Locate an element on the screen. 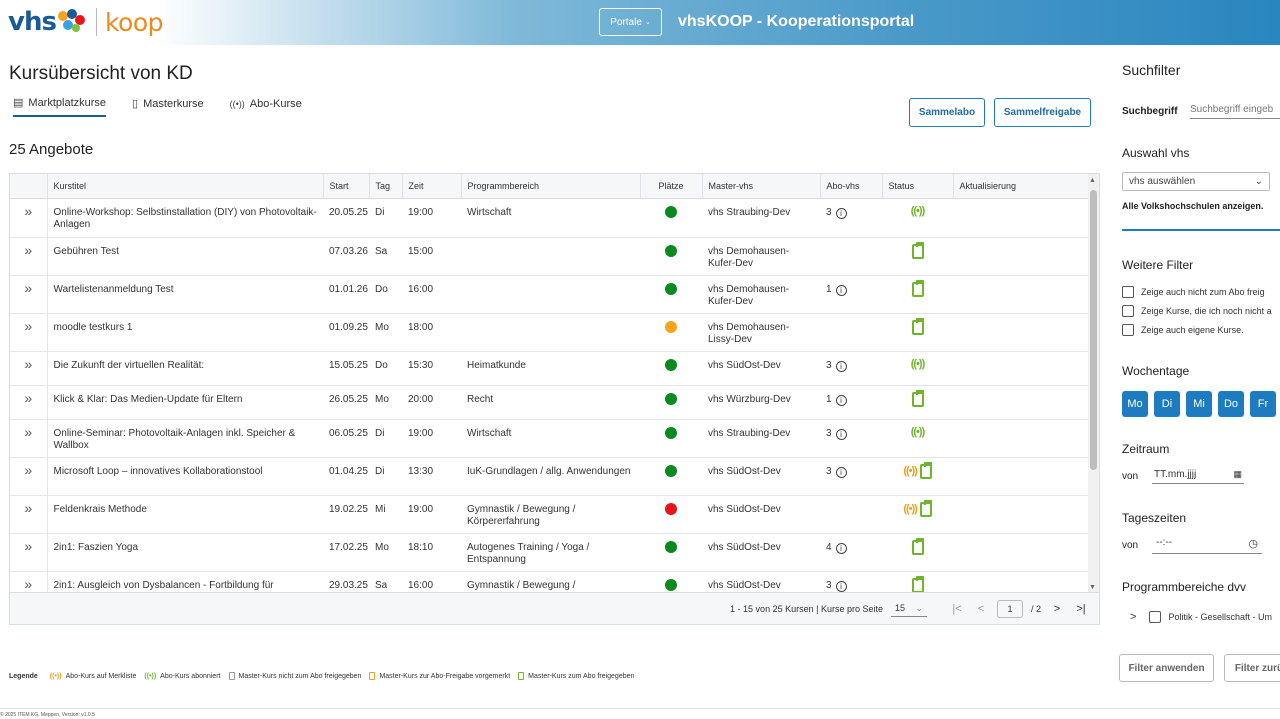 This screenshot has height=719, width=1280. col-abo-vhs: Abo-vhs is located at coordinates (850, 186).